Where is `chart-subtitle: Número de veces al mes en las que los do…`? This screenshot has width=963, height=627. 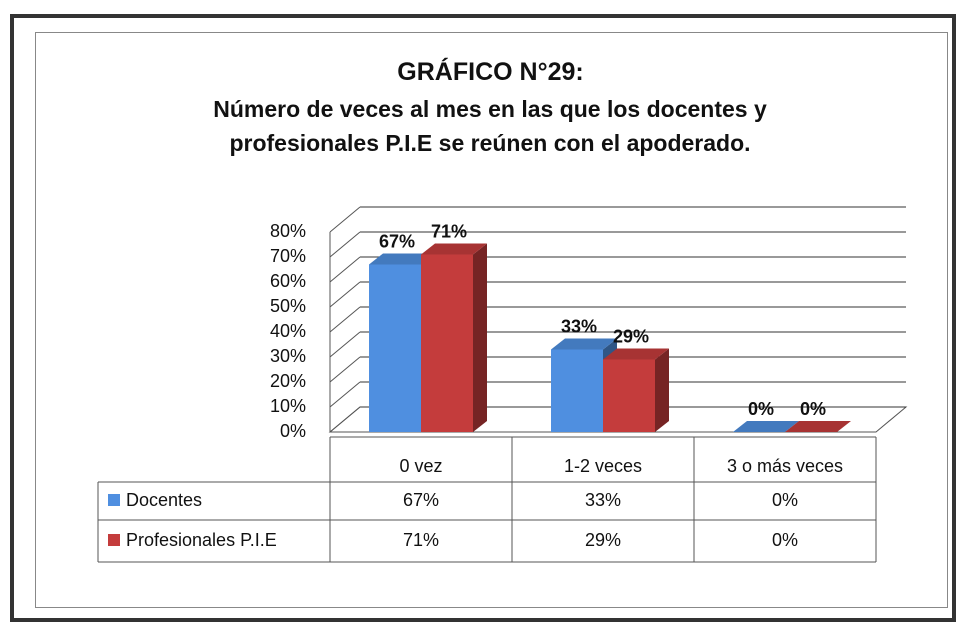
chart-subtitle: Número de veces al mes en las que los do… is located at coordinates (490, 126).